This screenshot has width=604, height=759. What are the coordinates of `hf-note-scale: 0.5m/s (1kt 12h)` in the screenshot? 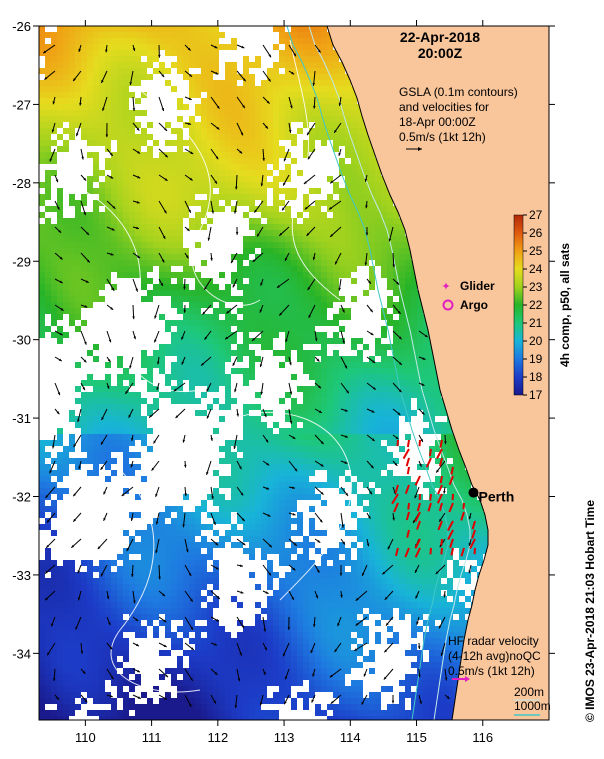 It's located at (491, 671).